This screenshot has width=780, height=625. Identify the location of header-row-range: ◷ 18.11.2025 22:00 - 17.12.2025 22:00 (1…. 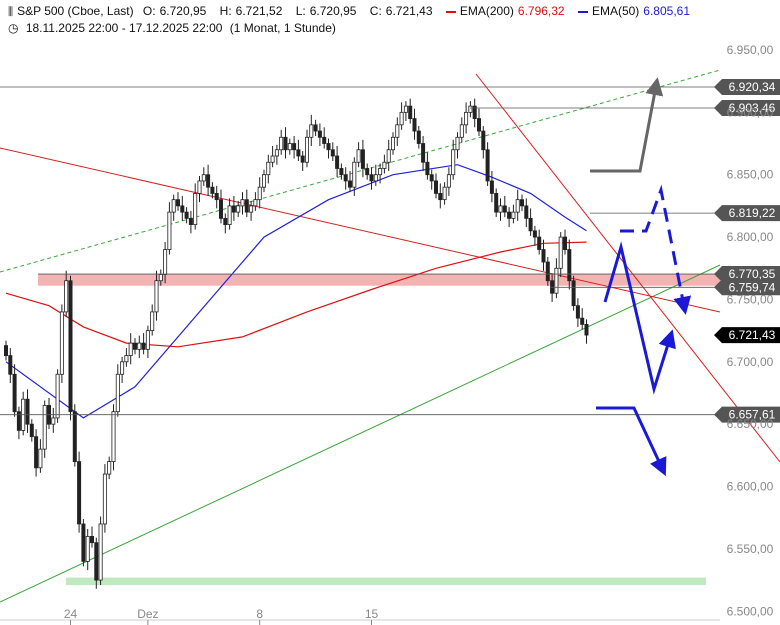
(174, 28).